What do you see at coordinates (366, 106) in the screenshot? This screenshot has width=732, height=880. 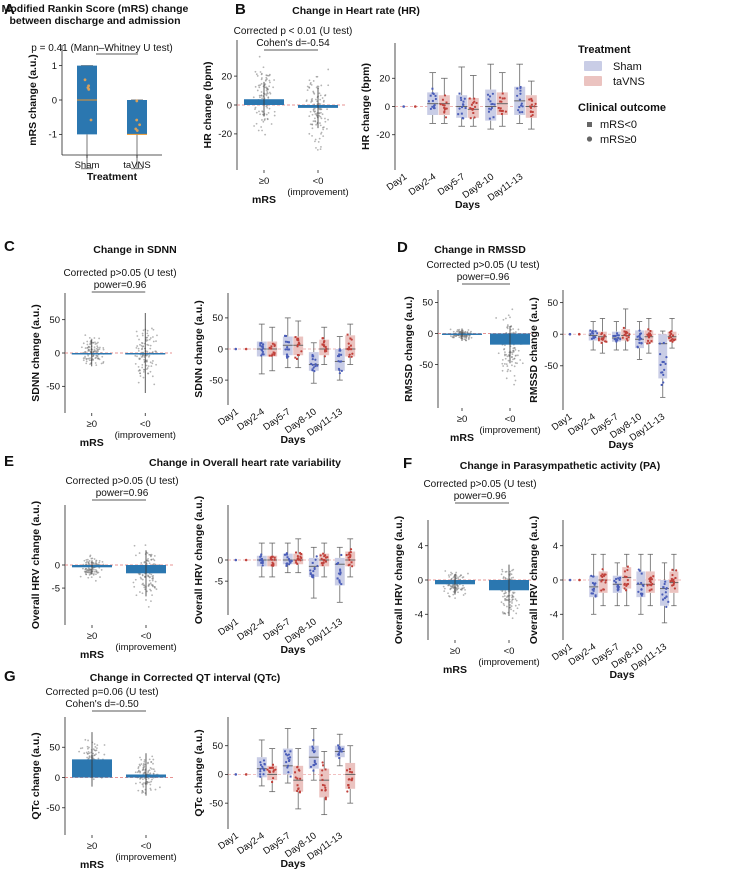 I see `B2-ylabel: HR change (bpm)` at bounding box center [366, 106].